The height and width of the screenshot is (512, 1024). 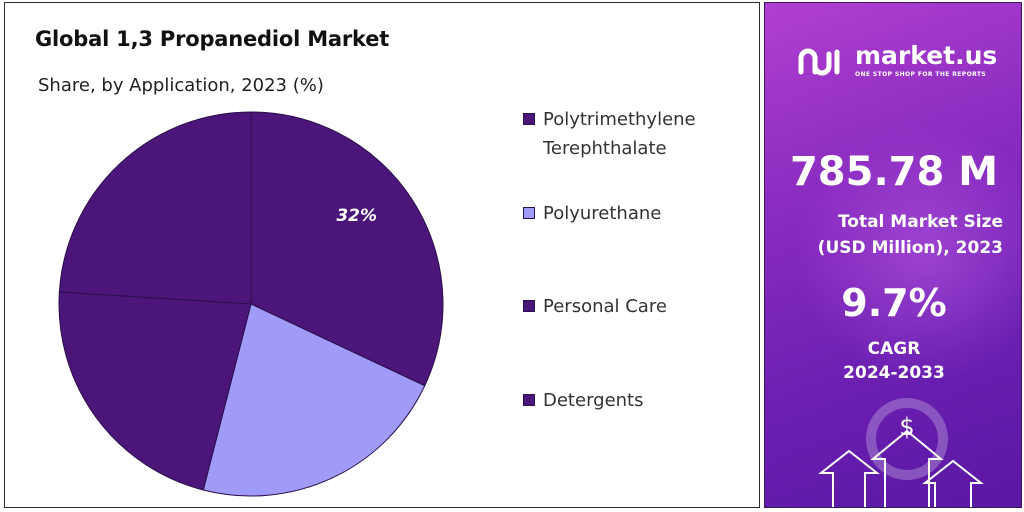 What do you see at coordinates (347, 249) in the screenshot?
I see `pie-slice-polytrimethylene-terephthalate` at bounding box center [347, 249].